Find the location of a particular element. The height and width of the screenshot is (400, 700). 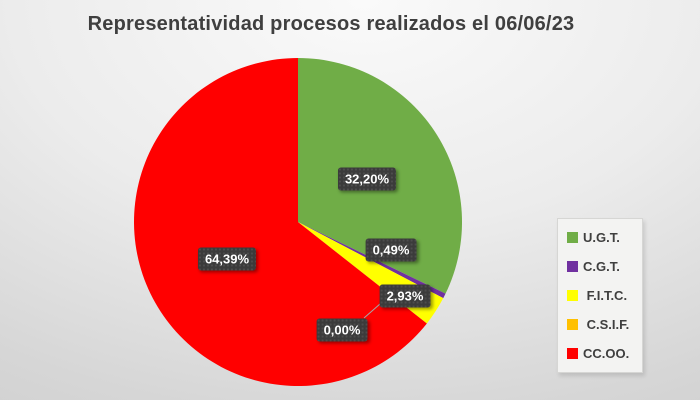

legend-swatch-csif is located at coordinates (572, 324).